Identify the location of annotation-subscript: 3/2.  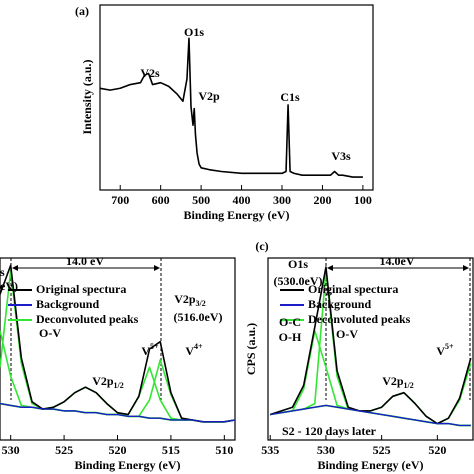
(201, 303).